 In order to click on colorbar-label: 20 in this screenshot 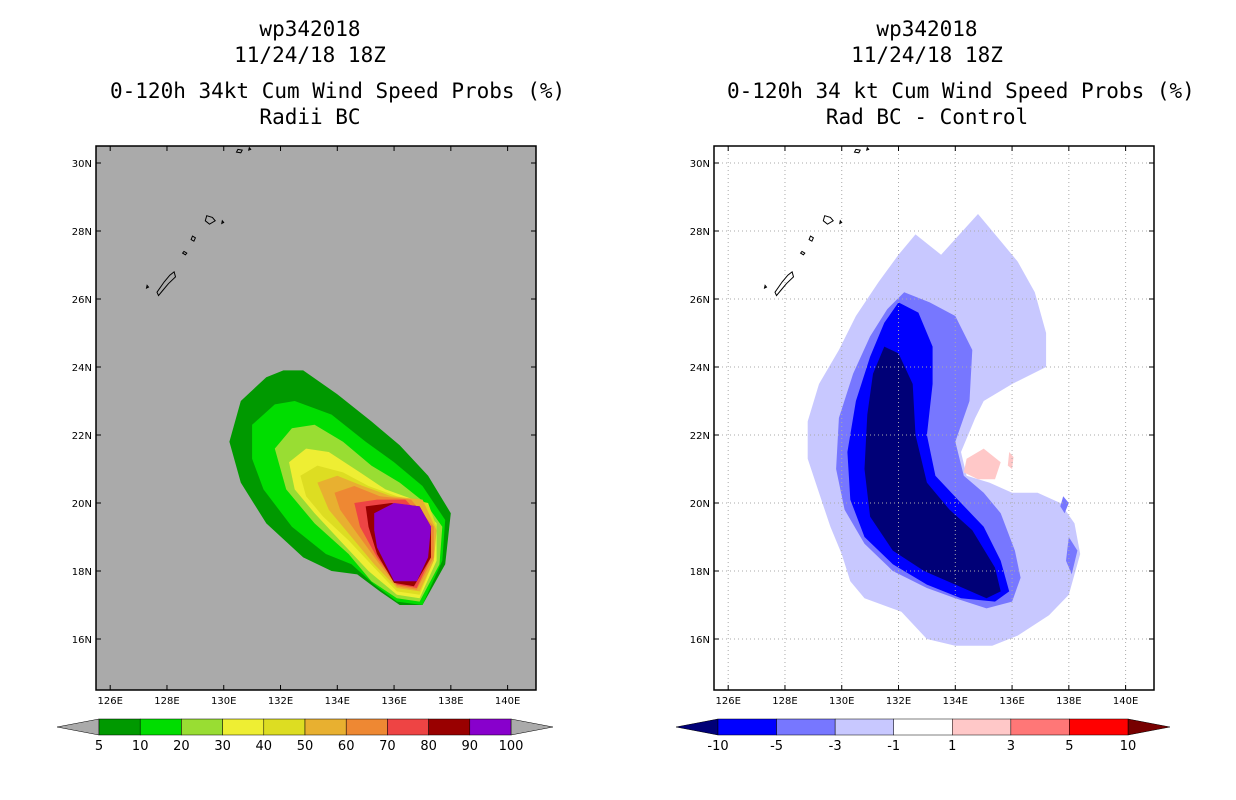, I will do `click(181, 746)`.